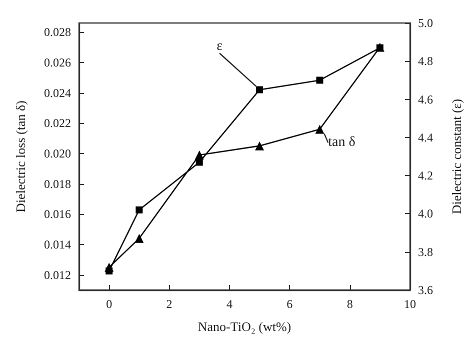 Image resolution: width=474 pixels, height=349 pixels. What do you see at coordinates (342, 142) in the screenshot?
I see `series-label: tan δ` at bounding box center [342, 142].